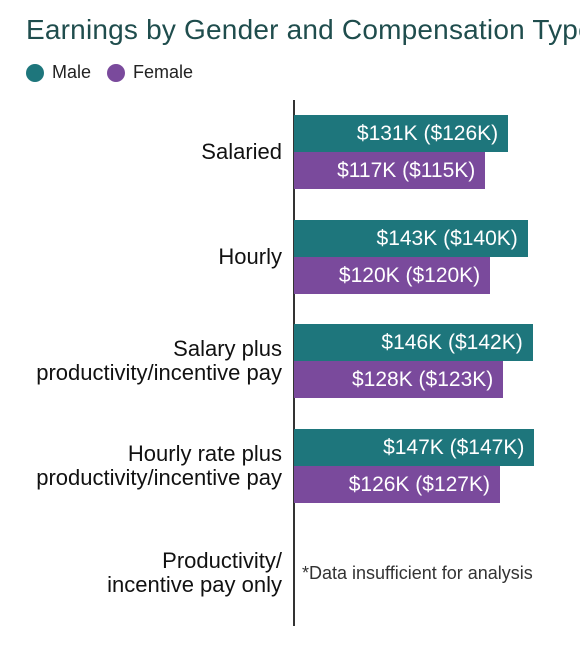 Image resolution: width=580 pixels, height=646 pixels. I want to click on bar-female: $117K ($115K), so click(390, 170).